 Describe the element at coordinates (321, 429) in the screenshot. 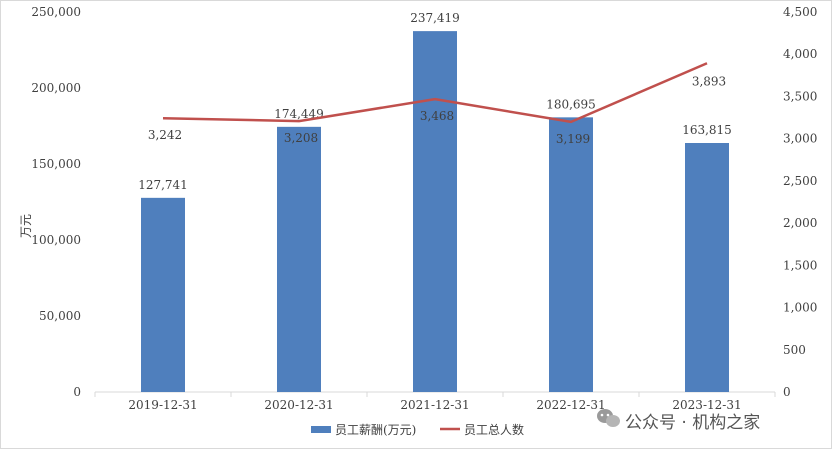

I see `legend-swatch-bar` at that location.